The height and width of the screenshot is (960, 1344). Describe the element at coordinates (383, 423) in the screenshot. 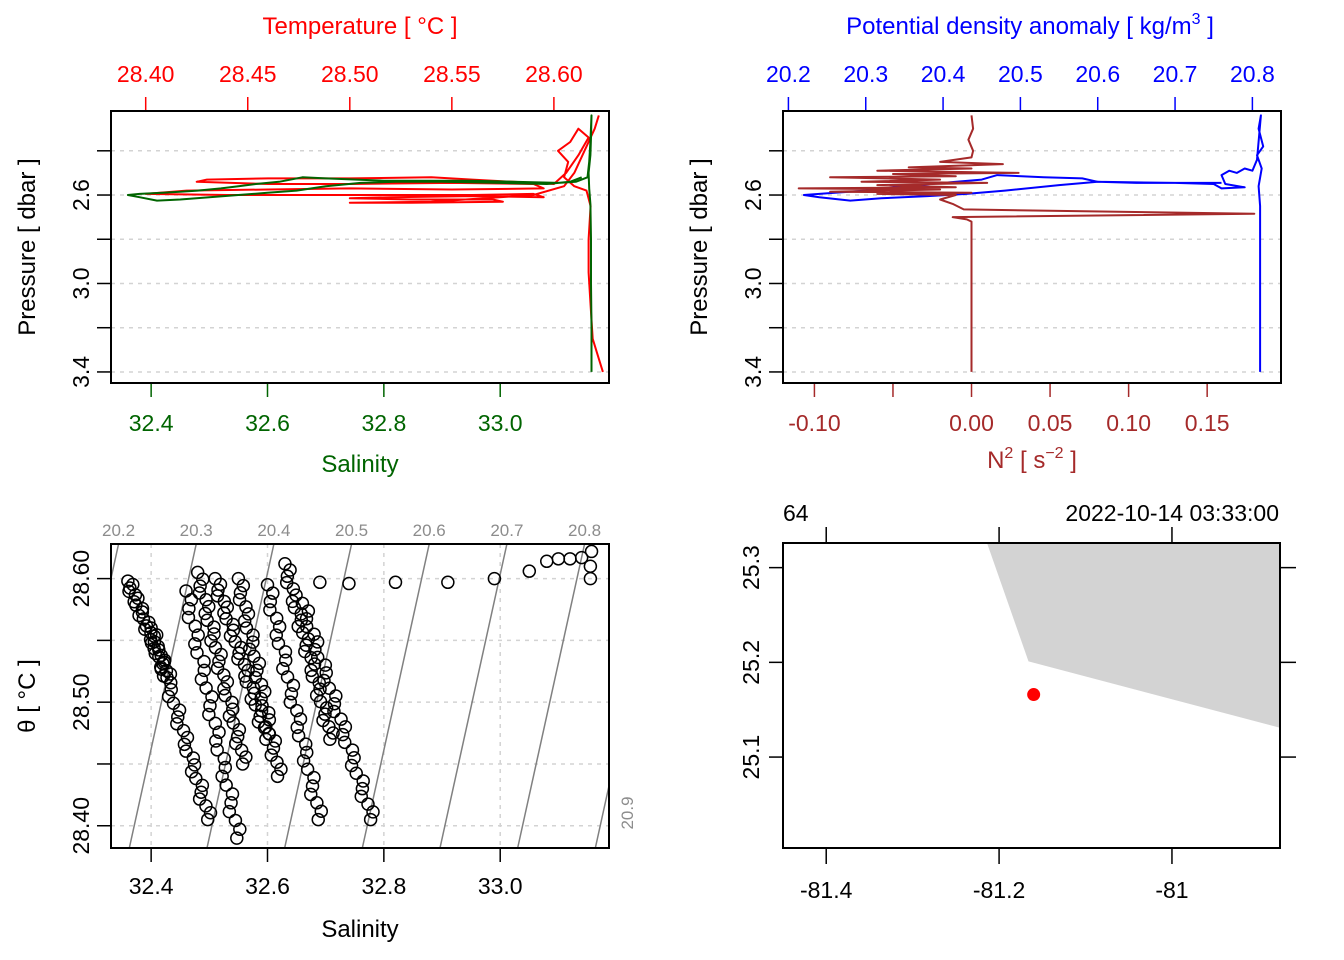

I see `bottom-tick-label: 32.8` at that location.